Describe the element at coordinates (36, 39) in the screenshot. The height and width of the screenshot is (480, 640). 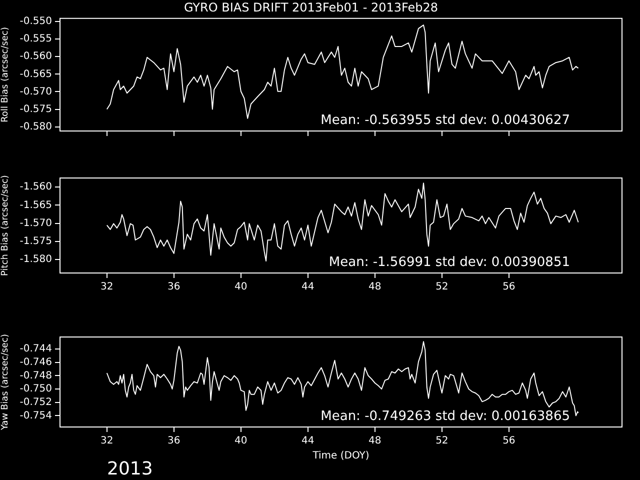
I see `y-tick-label: -0.555` at that location.